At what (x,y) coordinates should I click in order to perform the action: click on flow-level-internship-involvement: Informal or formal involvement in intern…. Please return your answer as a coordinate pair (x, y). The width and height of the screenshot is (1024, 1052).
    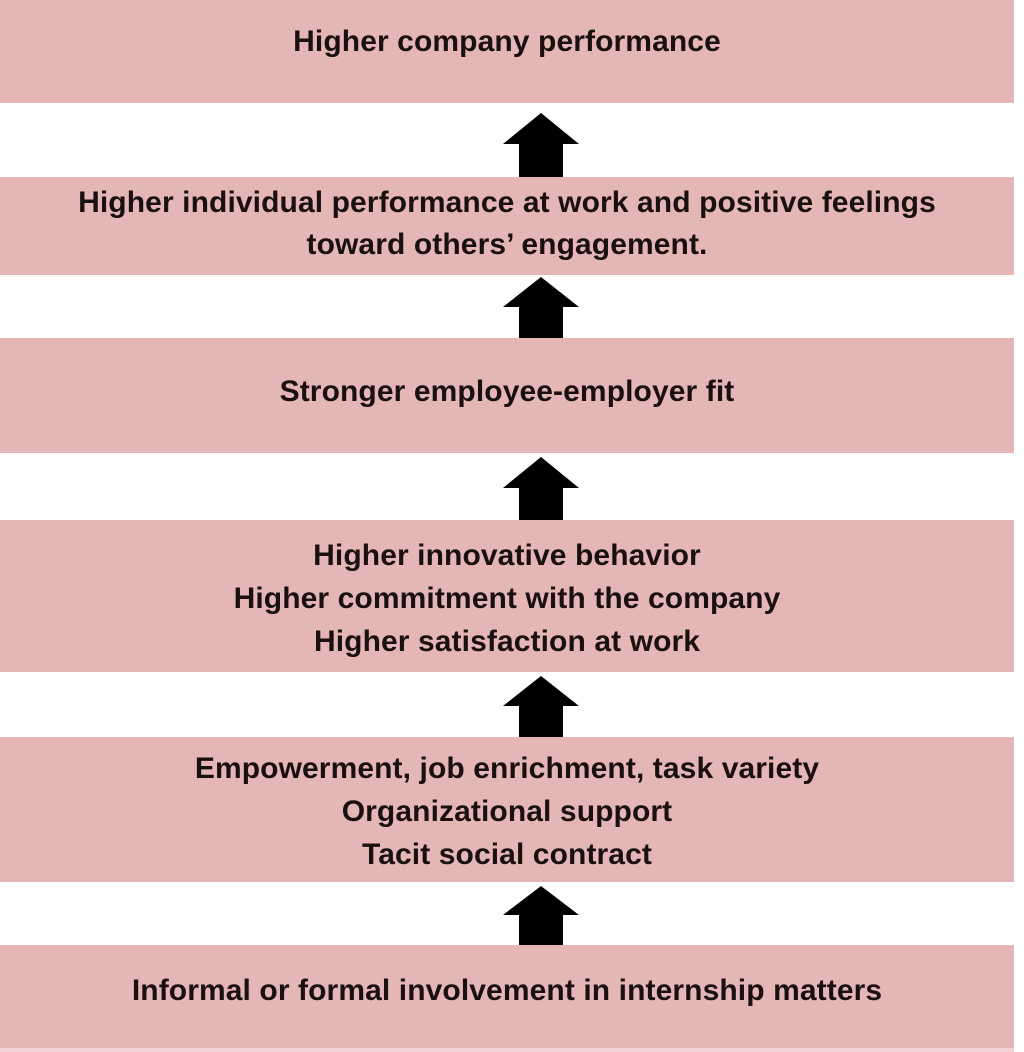
    Looking at the image, I should click on (507, 996).